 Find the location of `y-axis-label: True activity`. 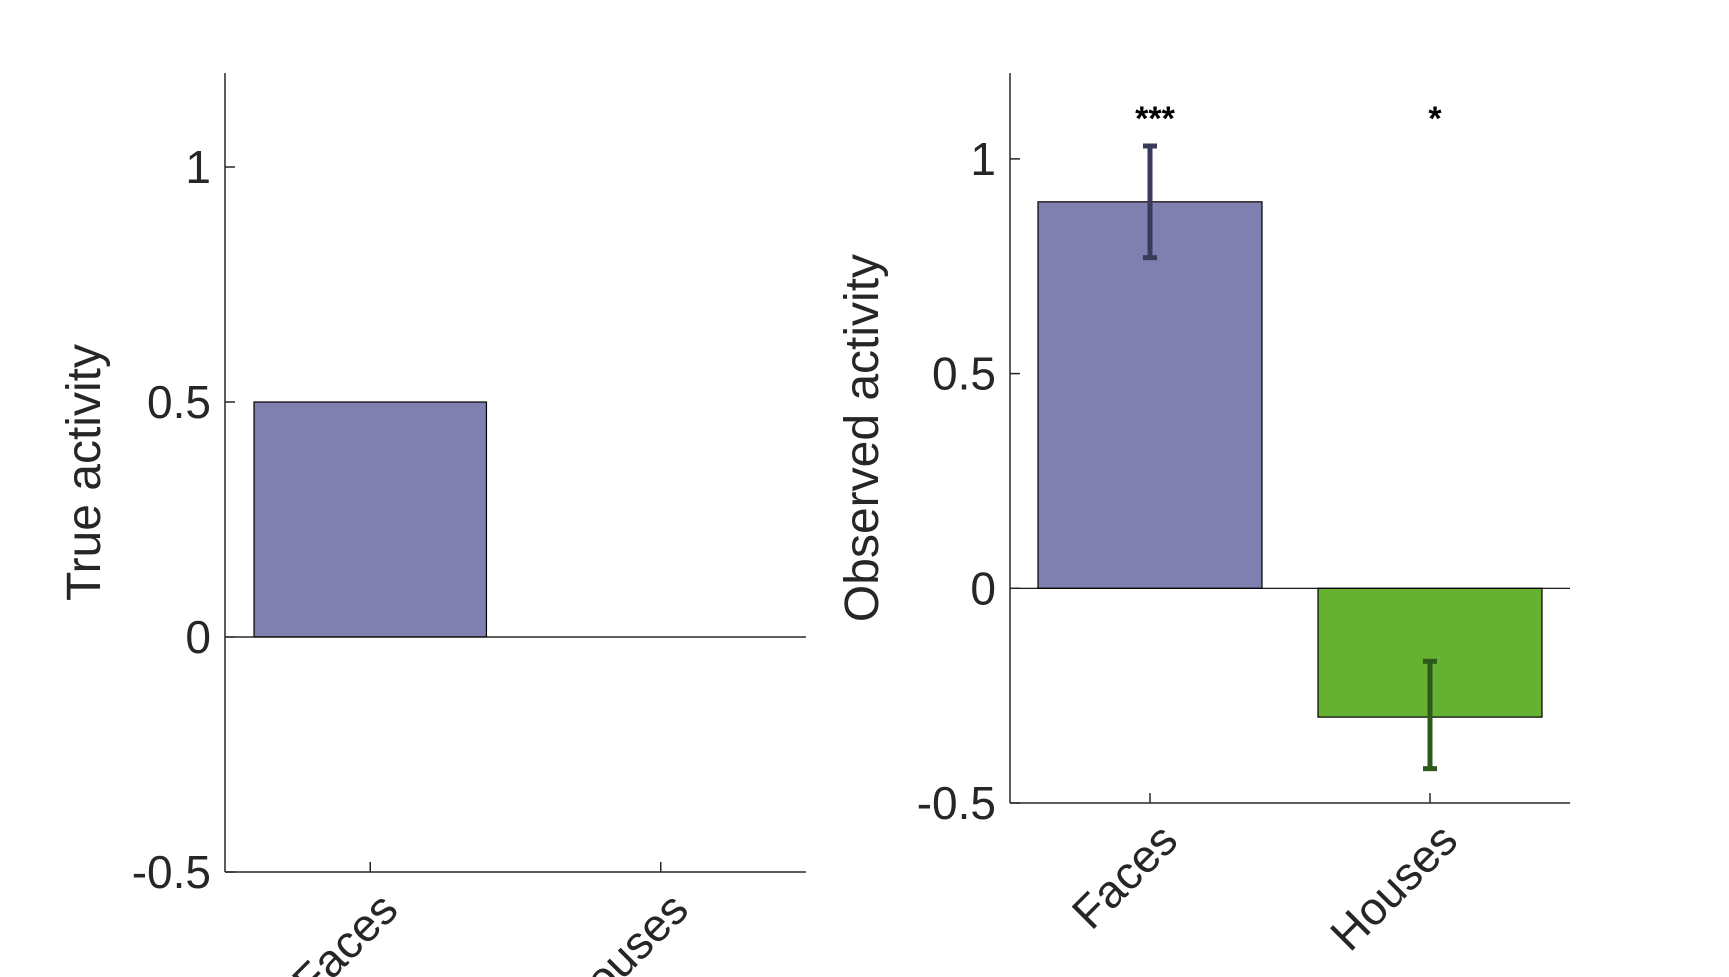

y-axis-label: True activity is located at coordinates (84, 472).